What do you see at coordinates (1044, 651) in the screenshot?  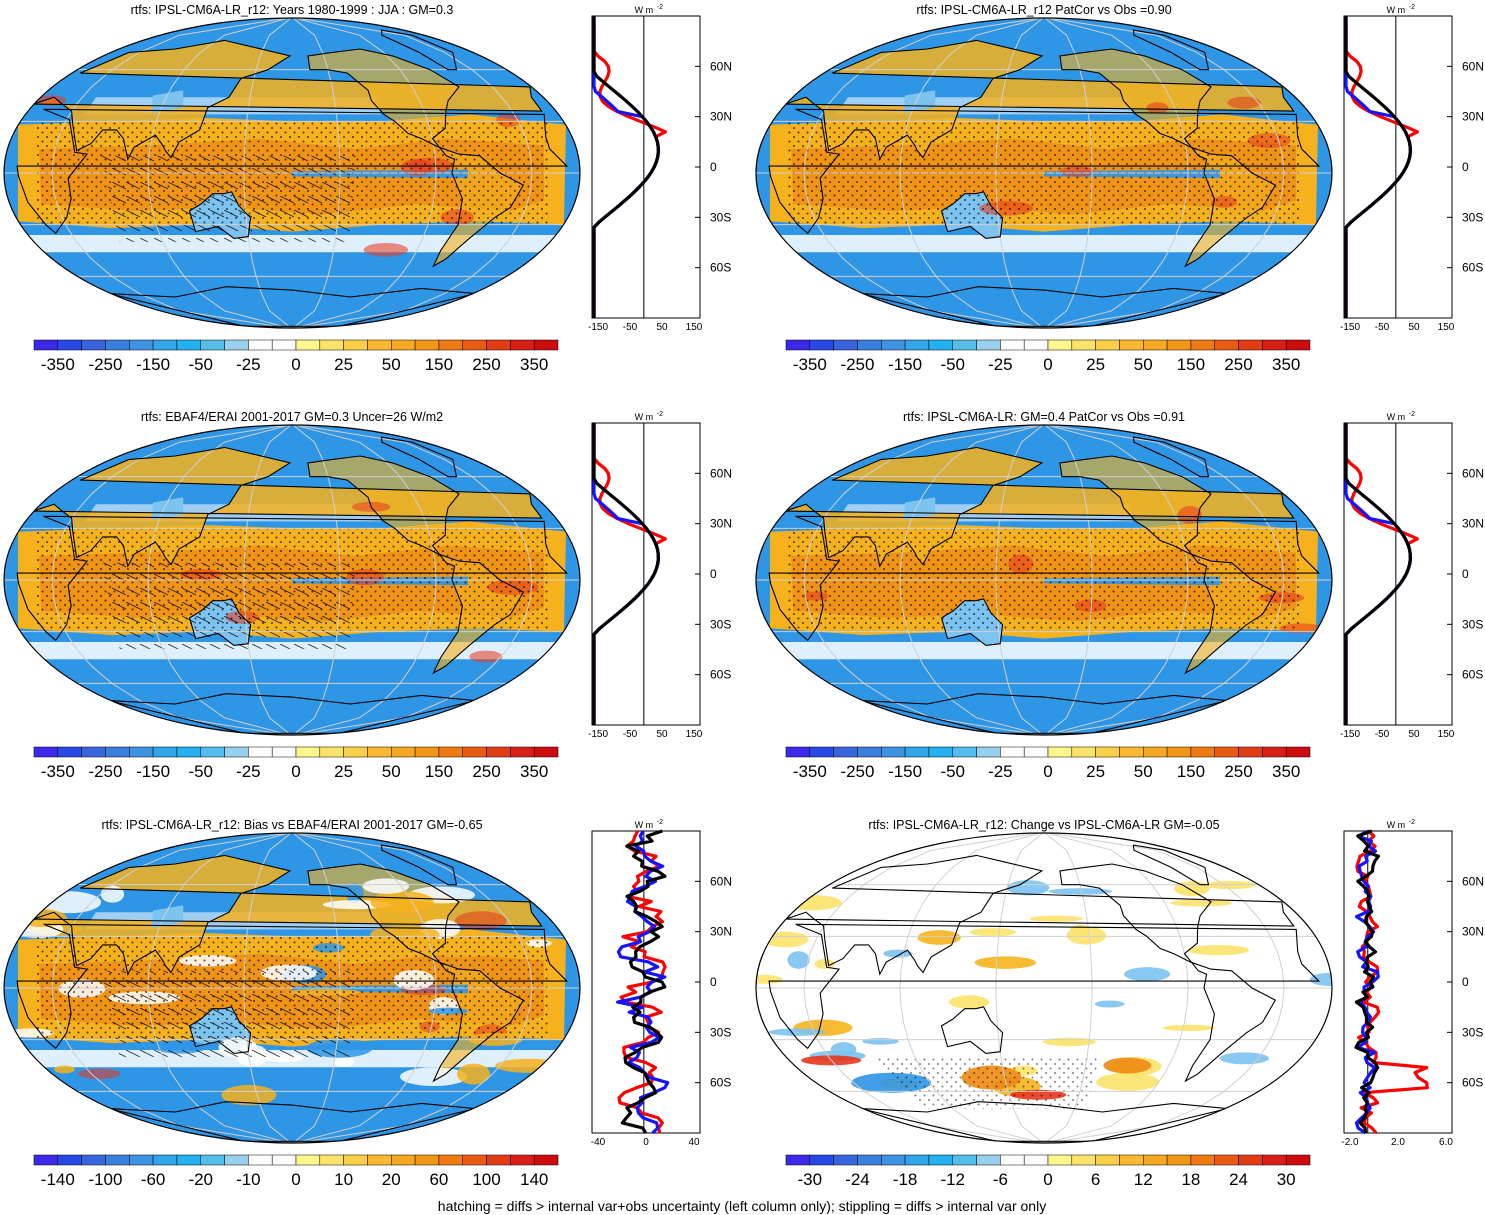 I see `southern-gap` at bounding box center [1044, 651].